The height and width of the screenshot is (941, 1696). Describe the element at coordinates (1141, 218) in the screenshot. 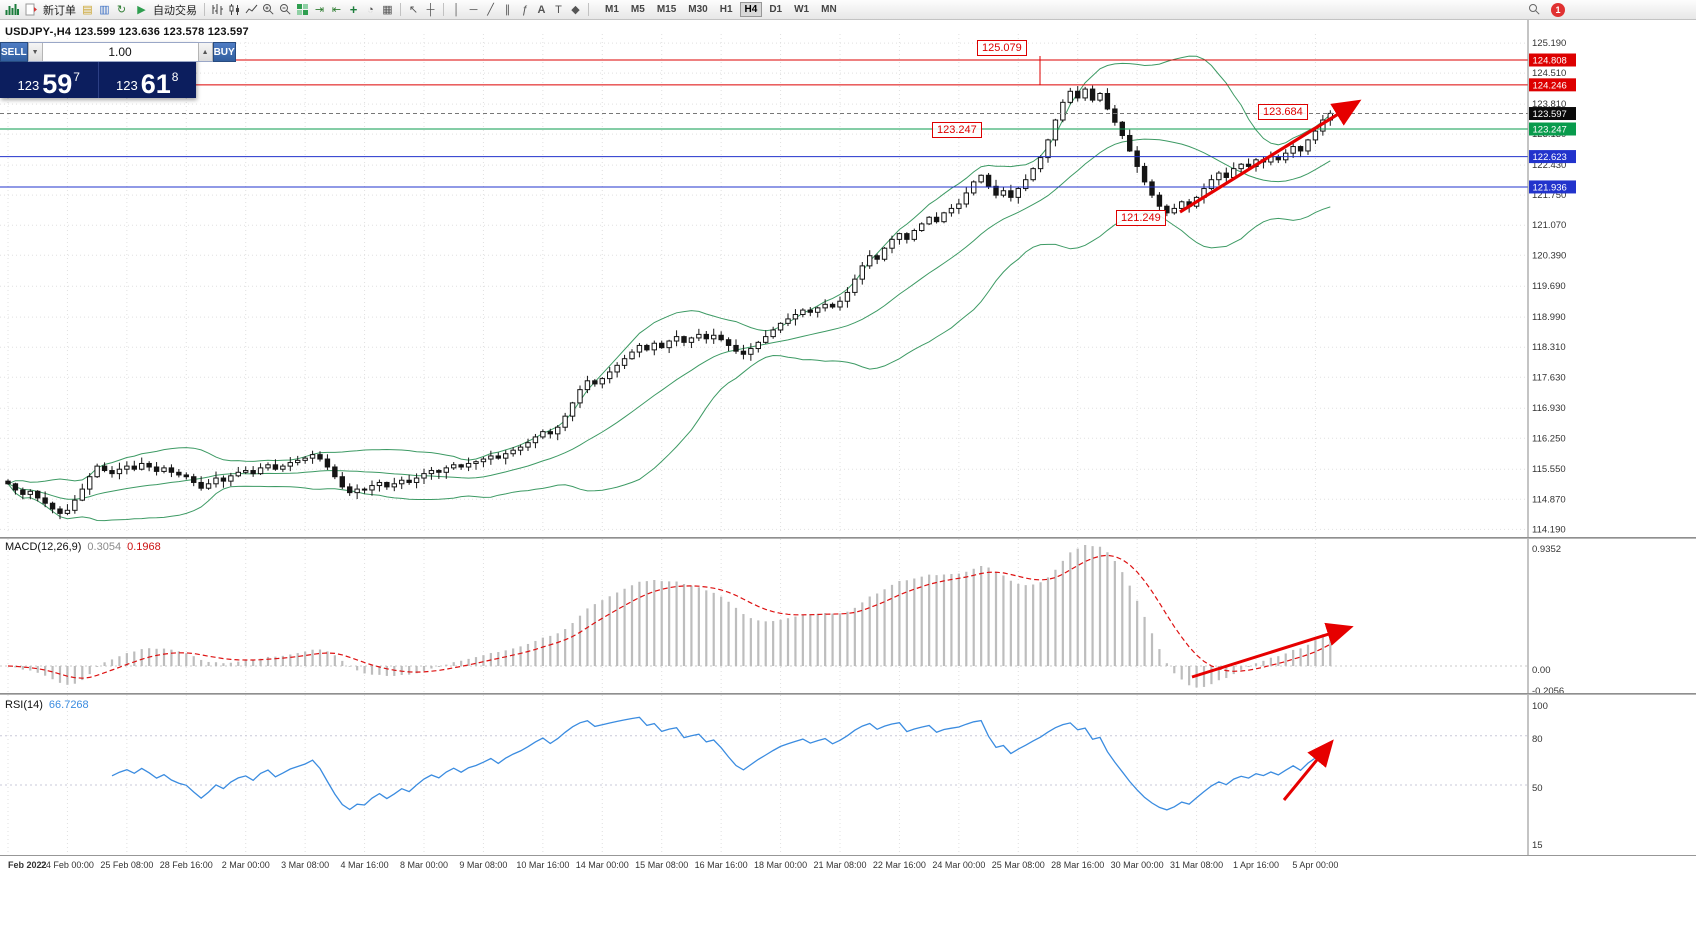

I see `price-annotation: 121.249` at that location.